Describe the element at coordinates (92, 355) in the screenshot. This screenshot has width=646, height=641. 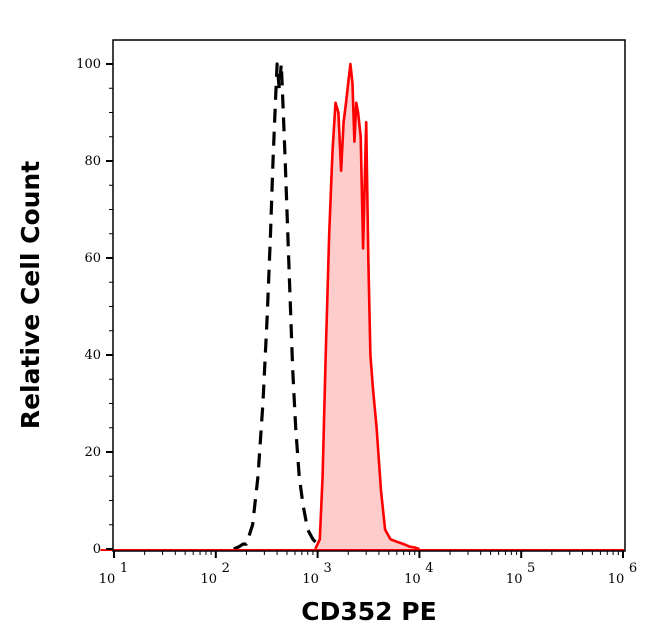
I see `y-tick-label: 40` at that location.